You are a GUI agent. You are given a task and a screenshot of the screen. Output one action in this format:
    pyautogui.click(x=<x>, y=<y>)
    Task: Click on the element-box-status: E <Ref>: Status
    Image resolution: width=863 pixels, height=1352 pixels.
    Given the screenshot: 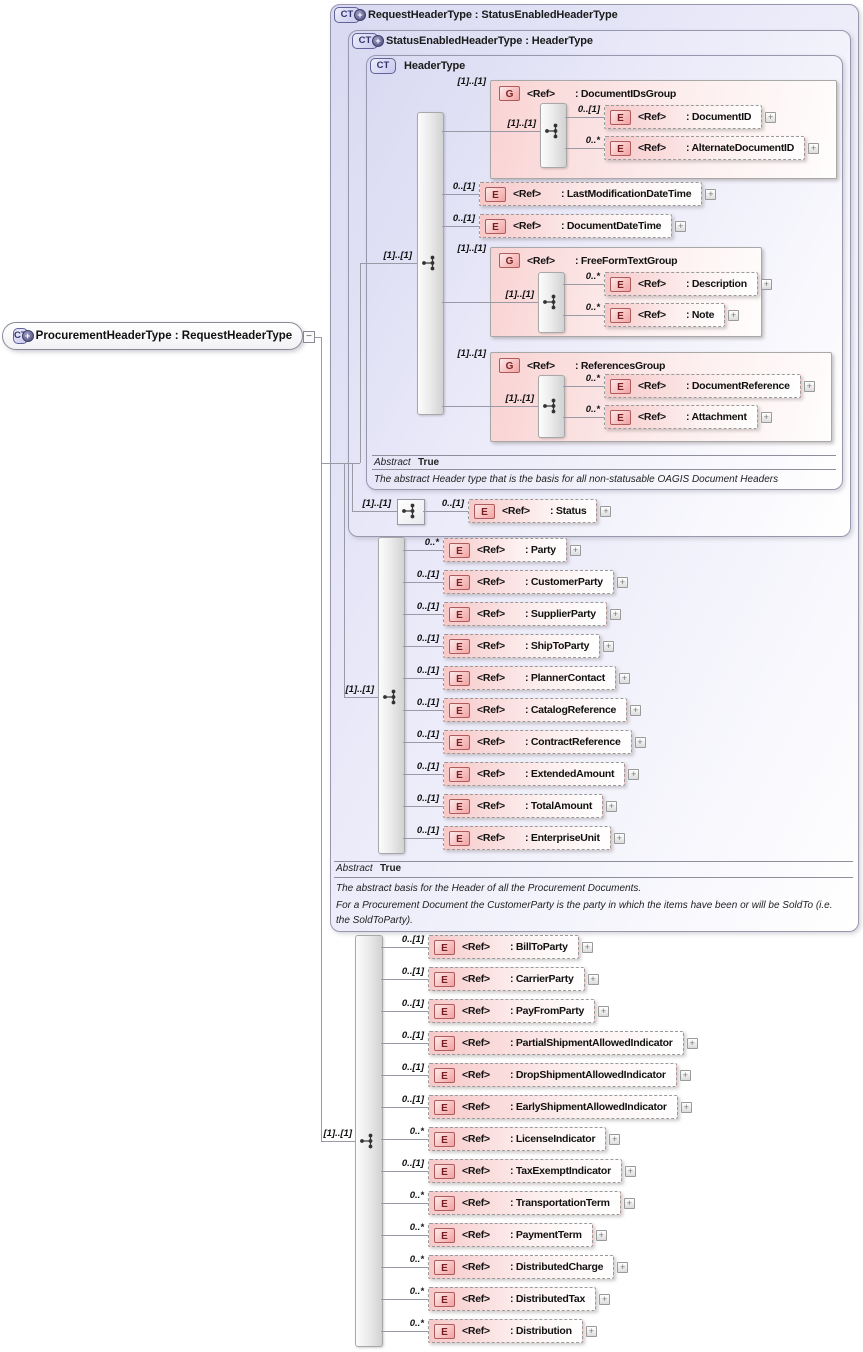 What is the action you would take?
    pyautogui.click(x=533, y=511)
    